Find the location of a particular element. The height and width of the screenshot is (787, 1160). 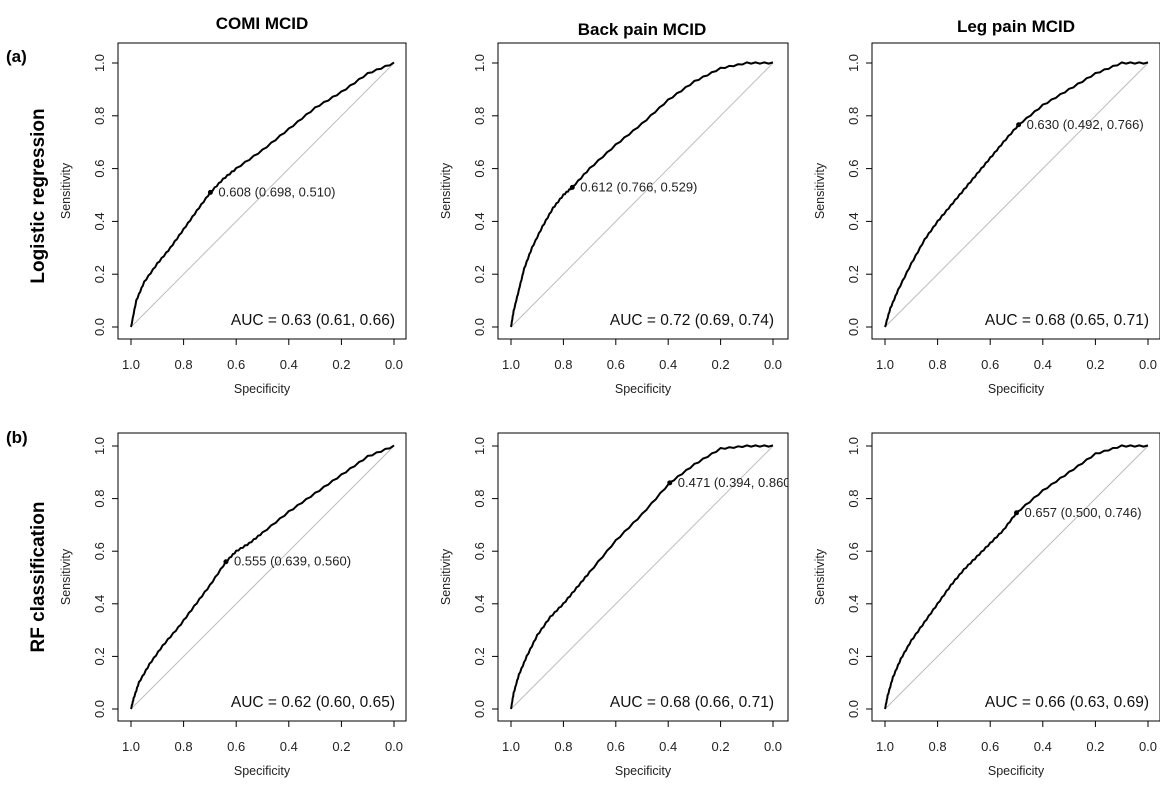

auc-label: AUC = 0.68 (0.66, 0.71) is located at coordinates (692, 702).